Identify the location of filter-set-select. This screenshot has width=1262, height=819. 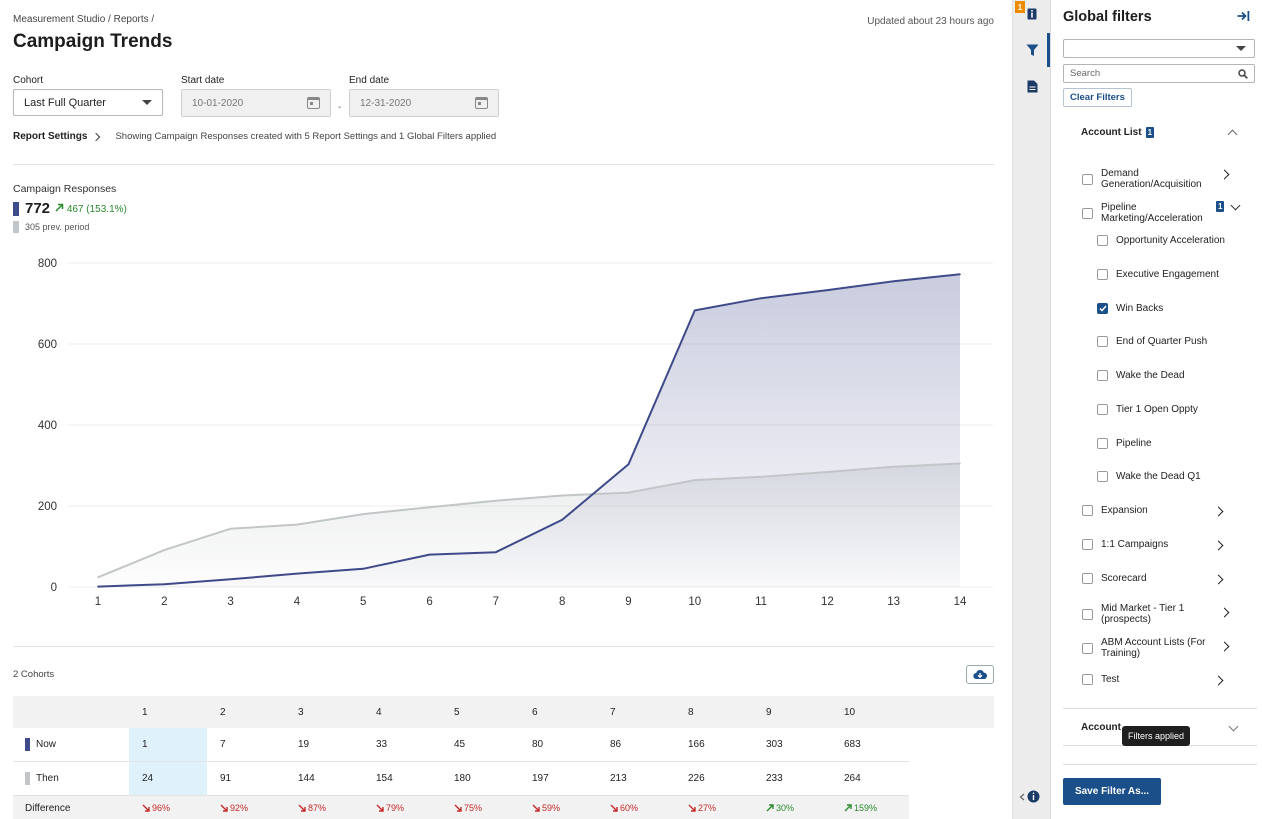
(1159, 48).